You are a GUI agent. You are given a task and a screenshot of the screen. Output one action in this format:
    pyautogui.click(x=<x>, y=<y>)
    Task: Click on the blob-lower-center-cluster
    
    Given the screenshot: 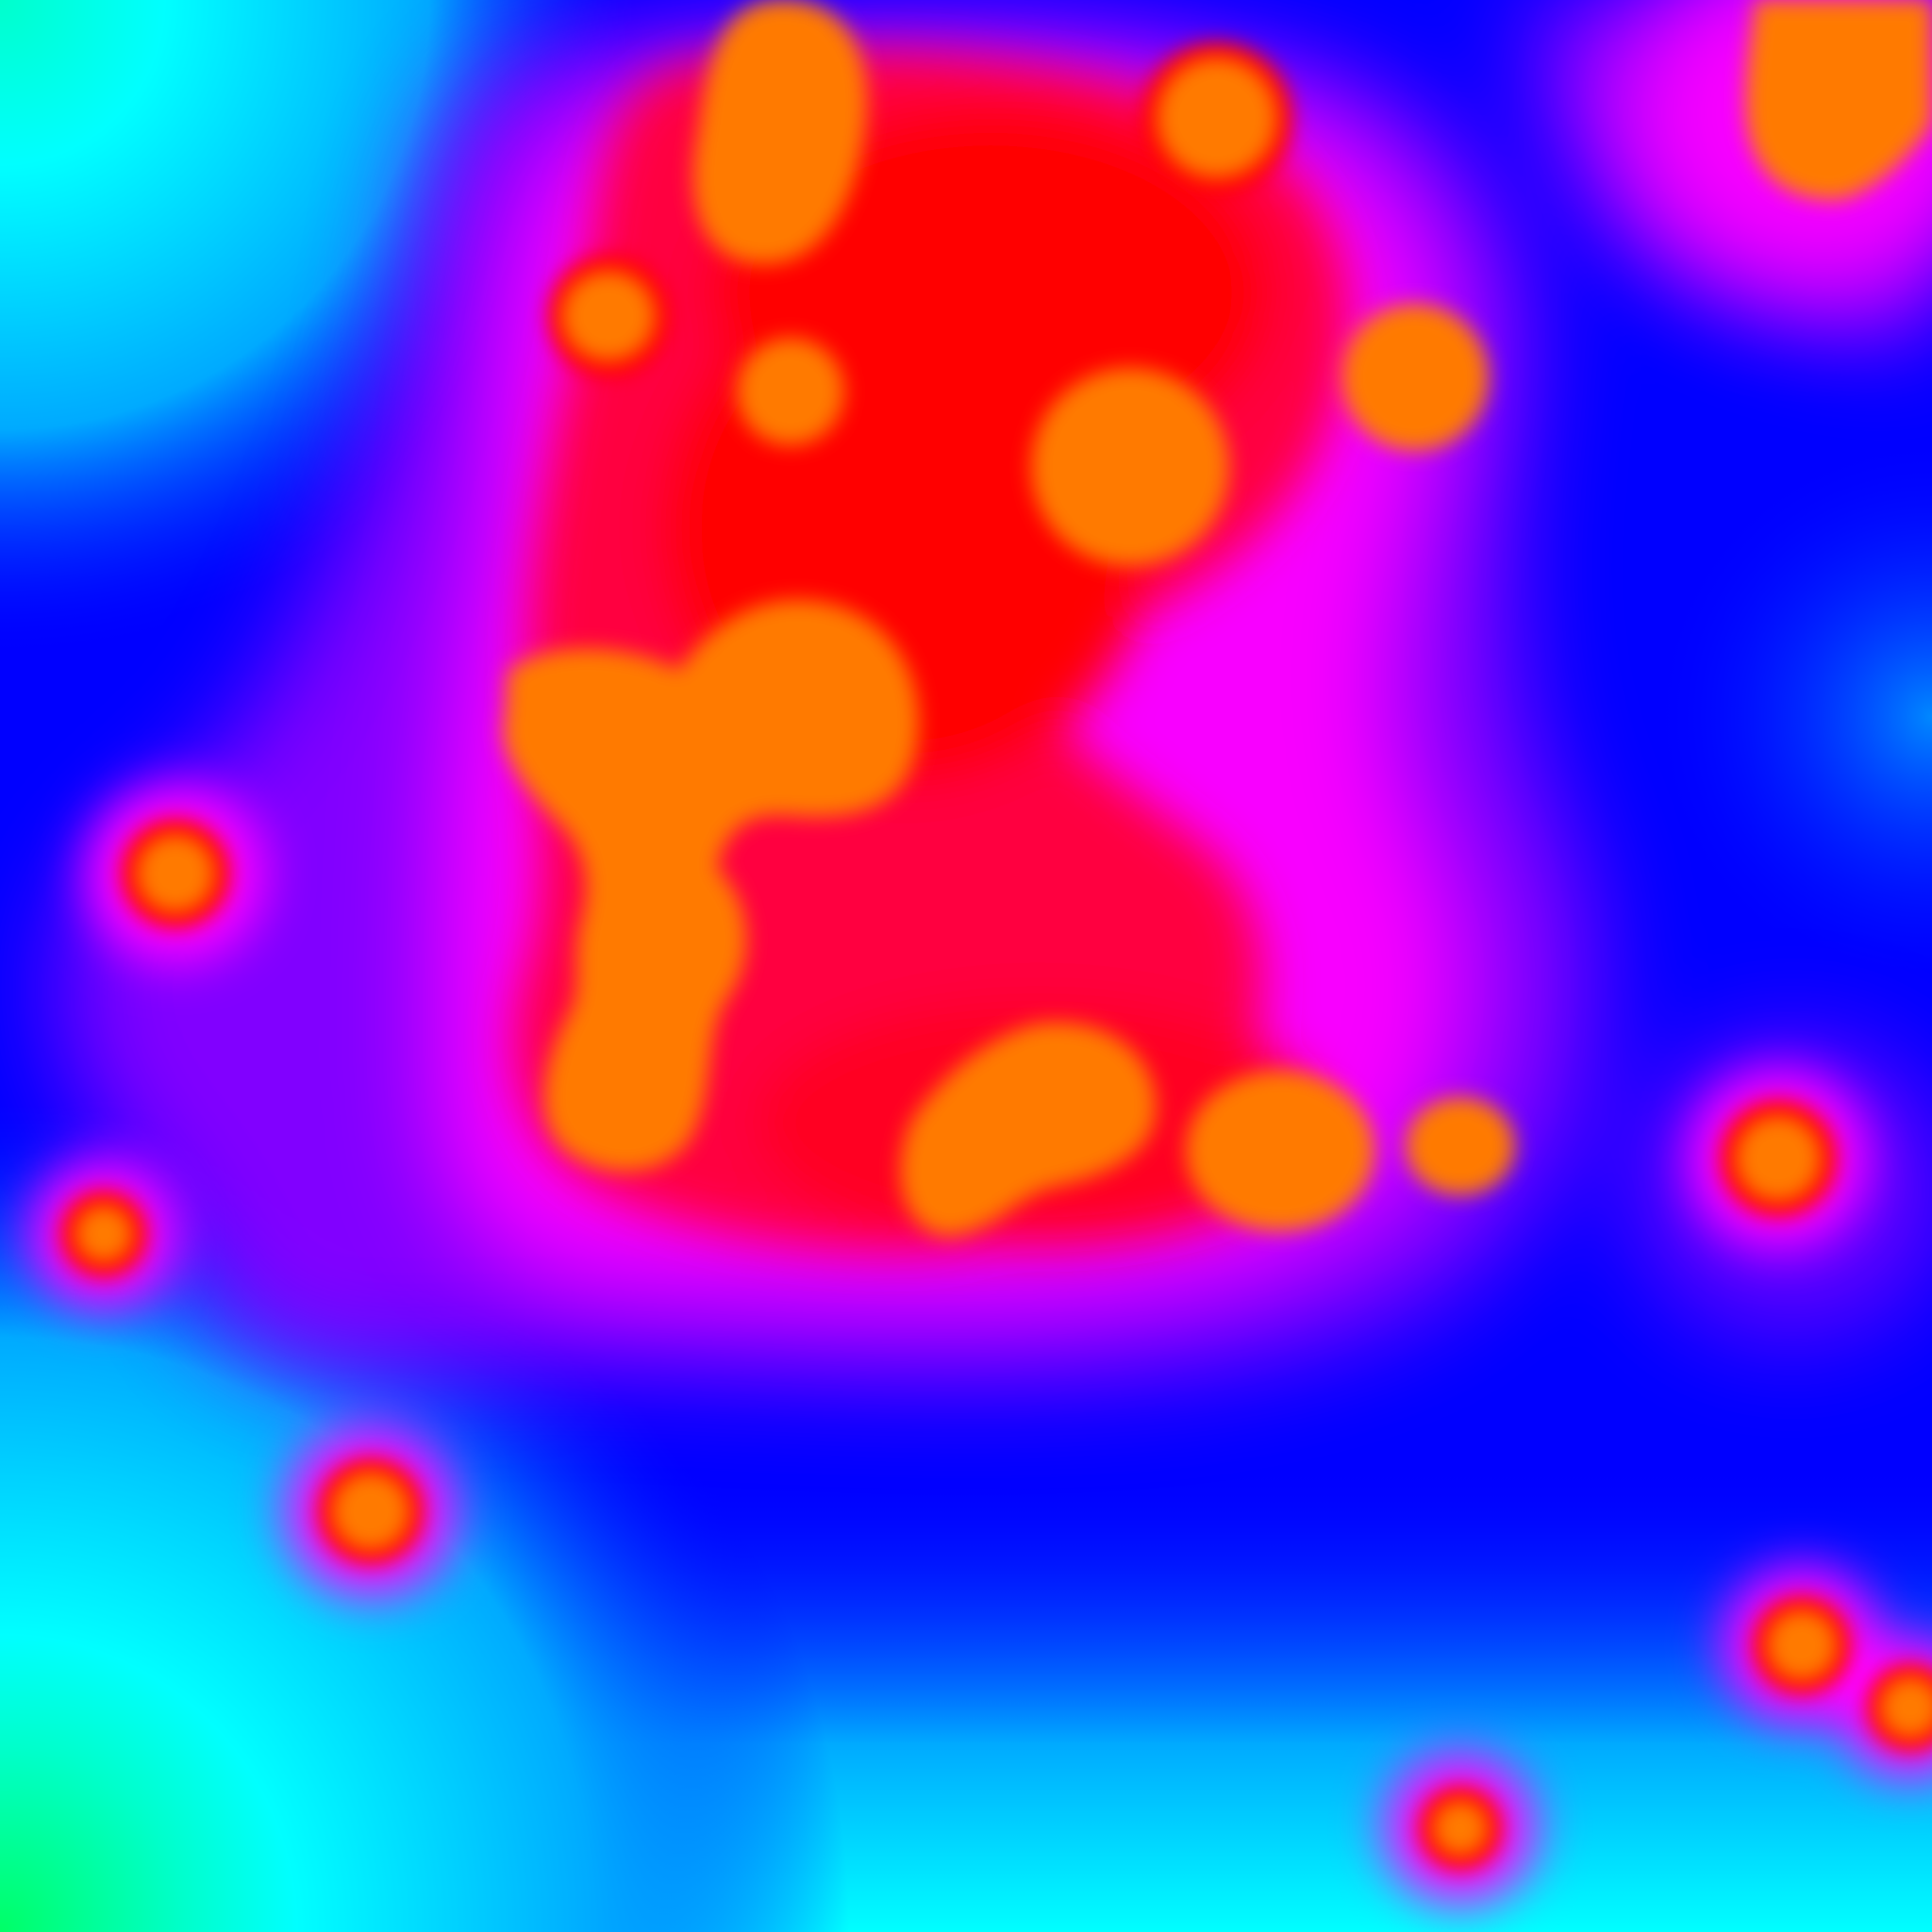 What is the action you would take?
    pyautogui.click(x=1028, y=1129)
    